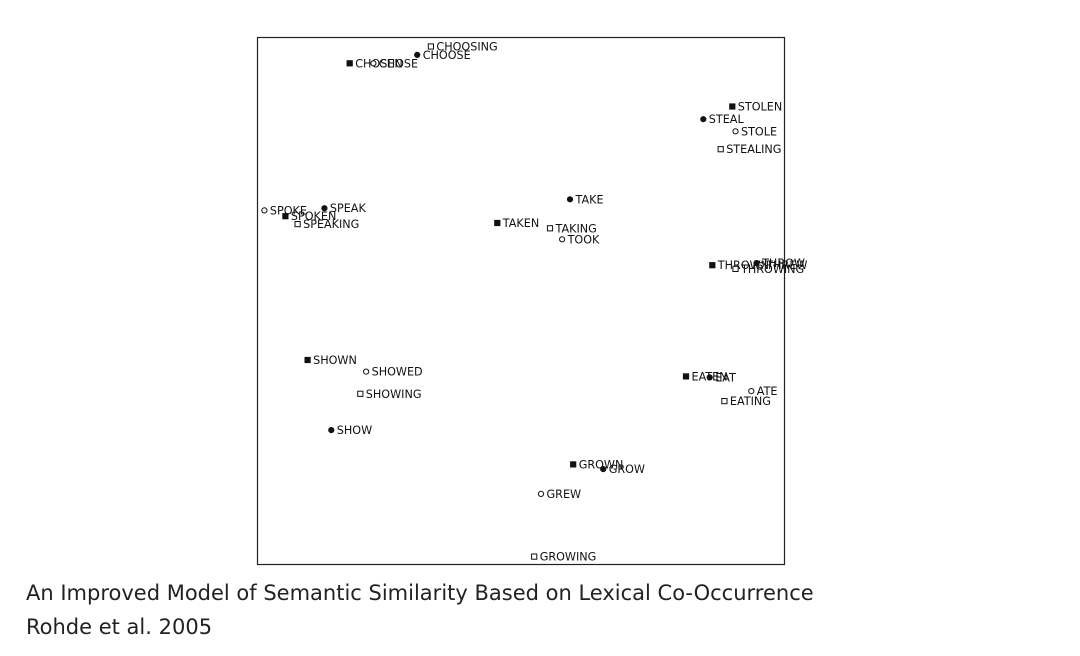  Describe the element at coordinates (417, 55) in the screenshot. I see `point-marker-choose` at that location.